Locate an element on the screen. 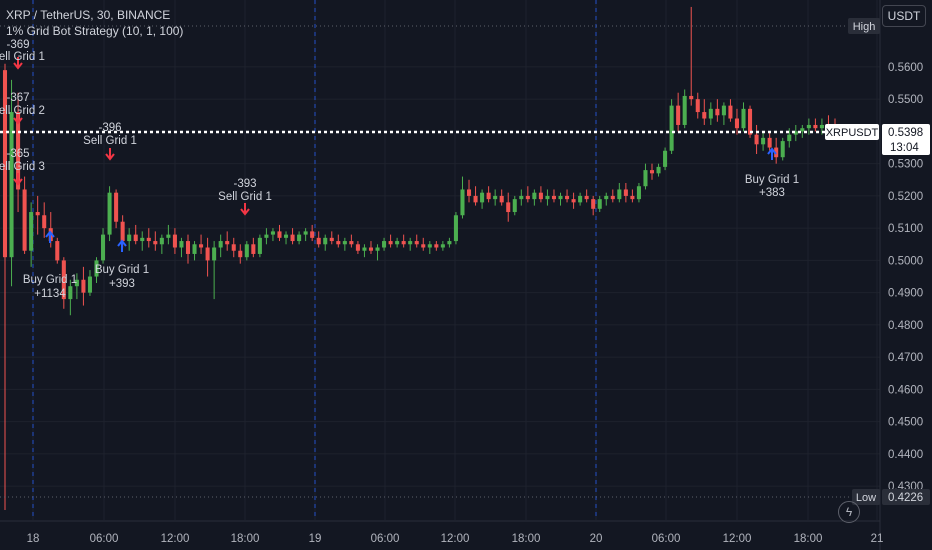 This screenshot has height=550, width=932. low-value-bg is located at coordinates (906, 497).